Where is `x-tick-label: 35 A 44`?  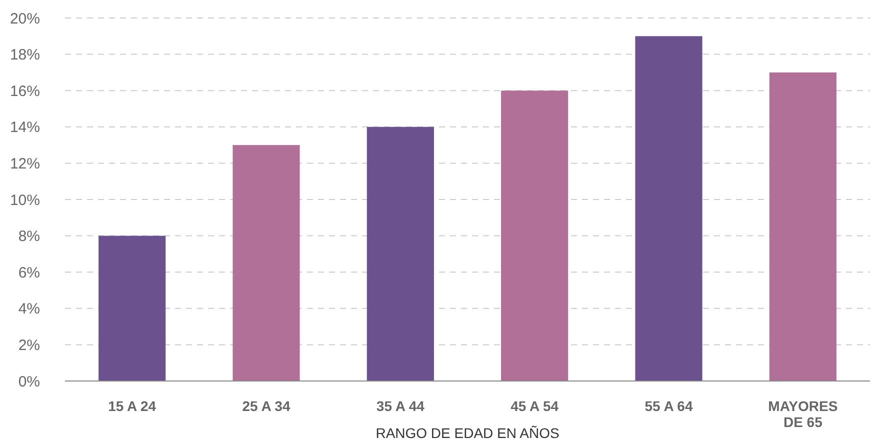 x-tick-label: 35 A 44 is located at coordinates (400, 406).